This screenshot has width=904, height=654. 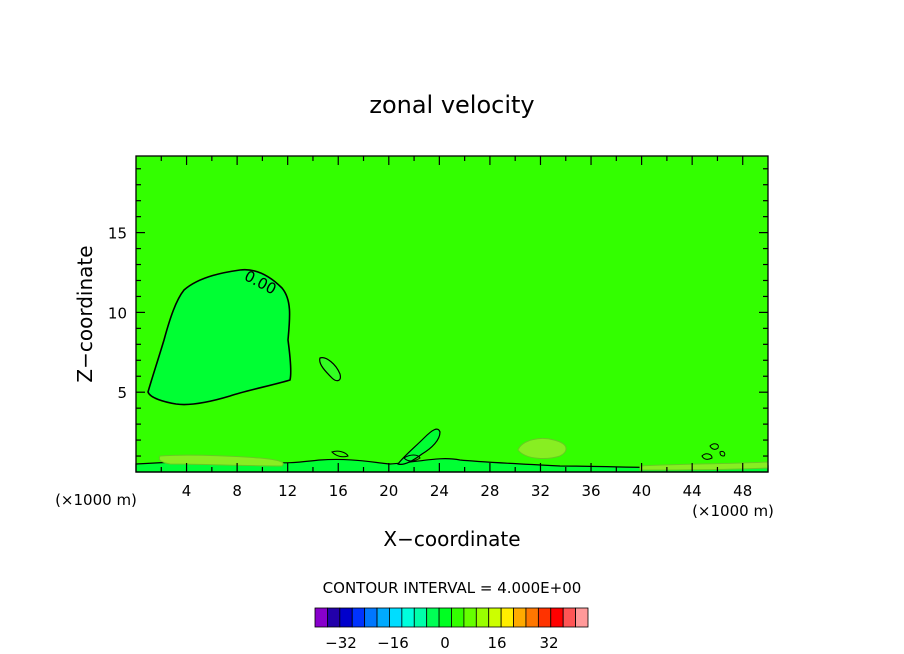 I want to click on y-axis-tick-labels: 5 10 15, so click(x=117, y=314).